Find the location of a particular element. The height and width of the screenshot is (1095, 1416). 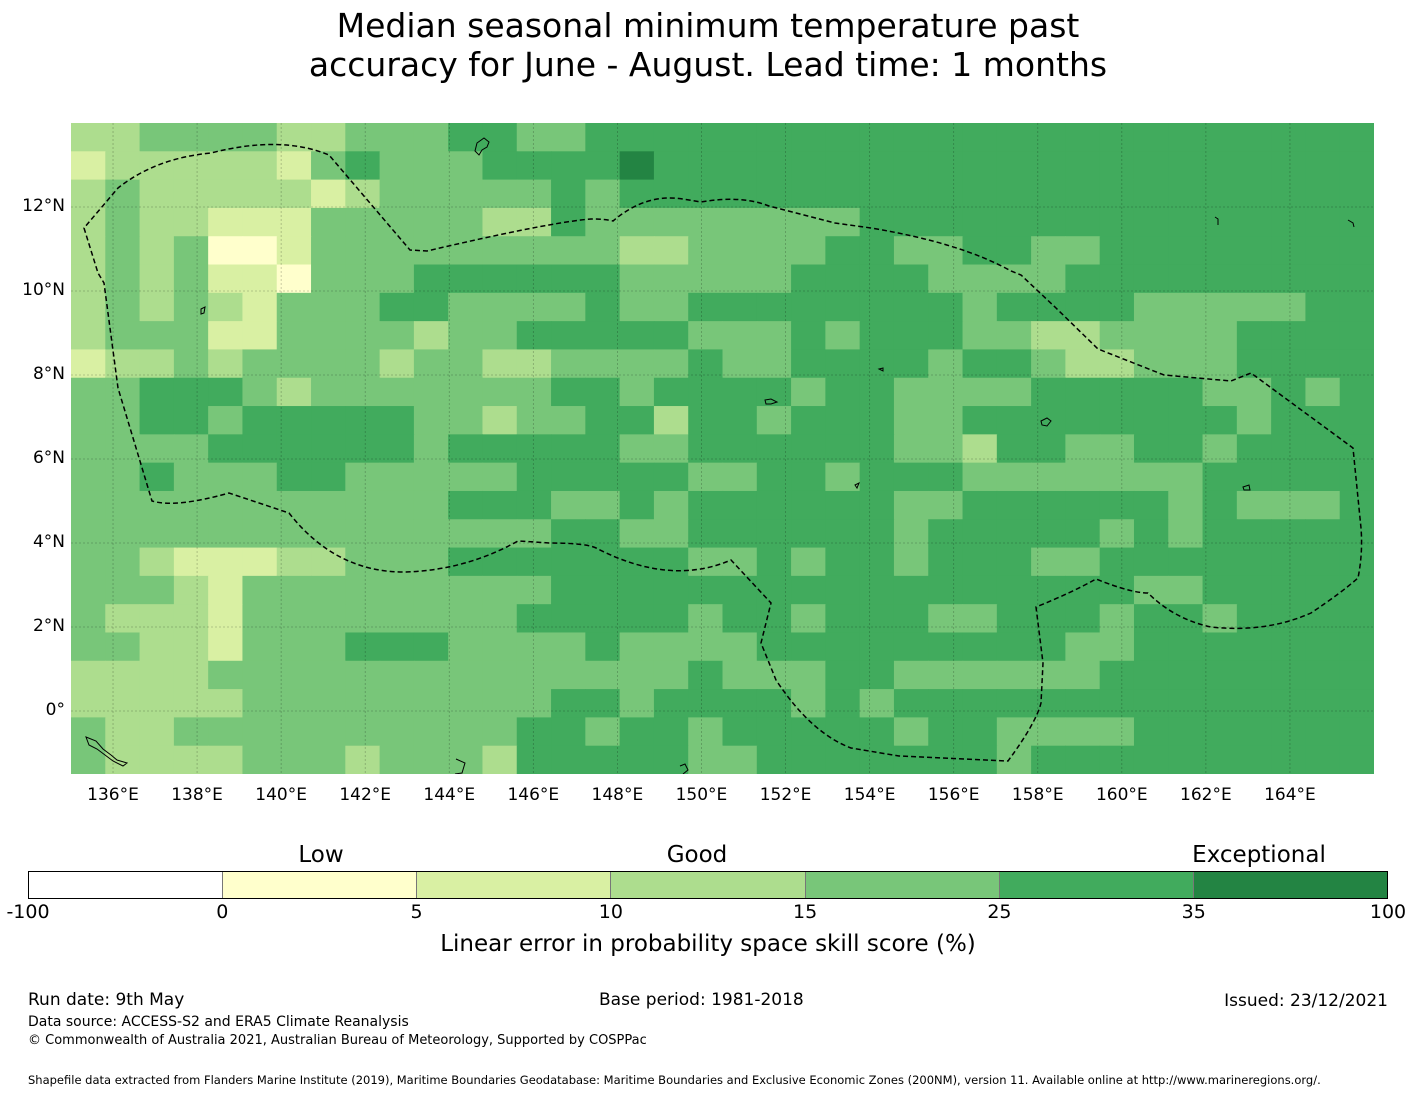

lon-tick-label: 136°E is located at coordinates (113, 795).